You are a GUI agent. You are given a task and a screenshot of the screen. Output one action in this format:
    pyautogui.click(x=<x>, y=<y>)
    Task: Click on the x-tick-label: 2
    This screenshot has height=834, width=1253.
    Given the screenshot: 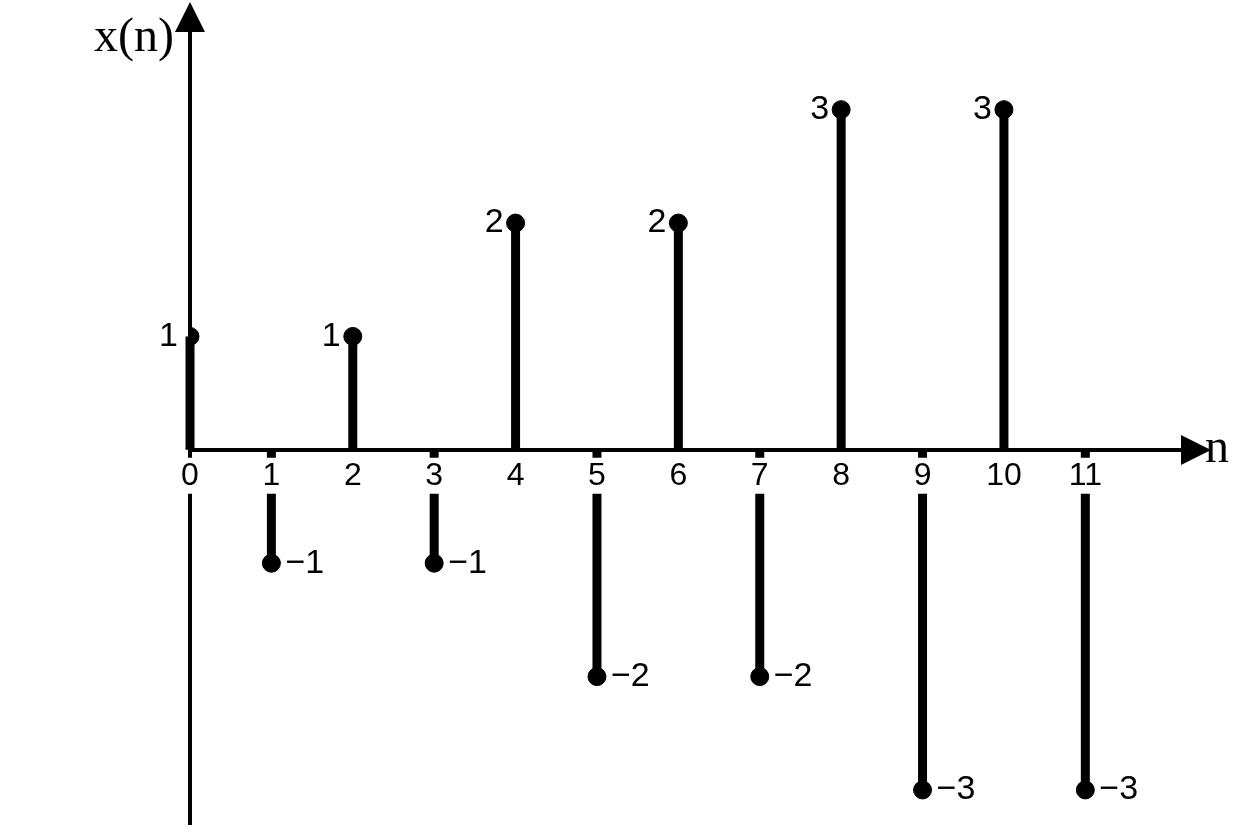 What is the action you would take?
    pyautogui.click(x=352, y=473)
    